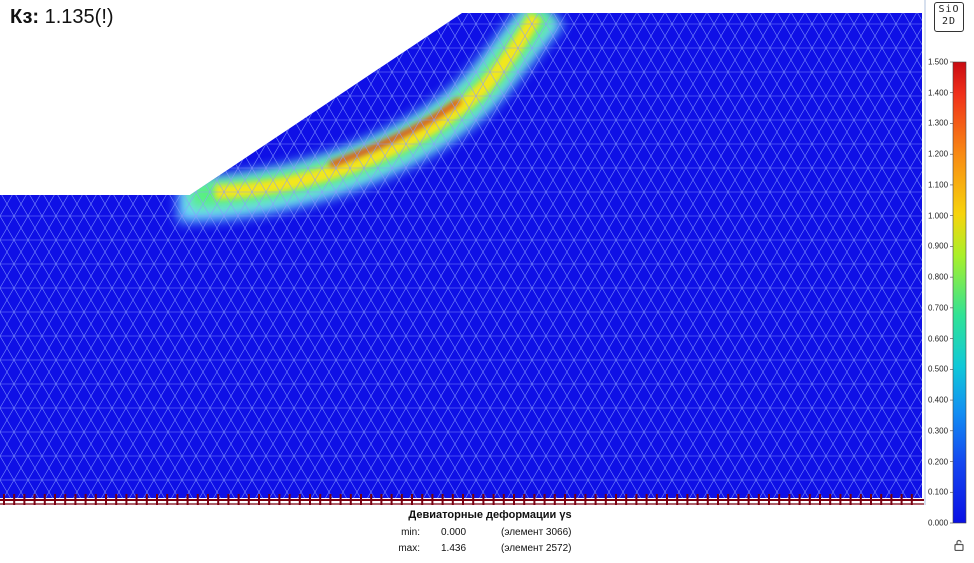 This screenshot has width=974, height=563. Describe the element at coordinates (959, 545) in the screenshot. I see `lock-icon` at that location.